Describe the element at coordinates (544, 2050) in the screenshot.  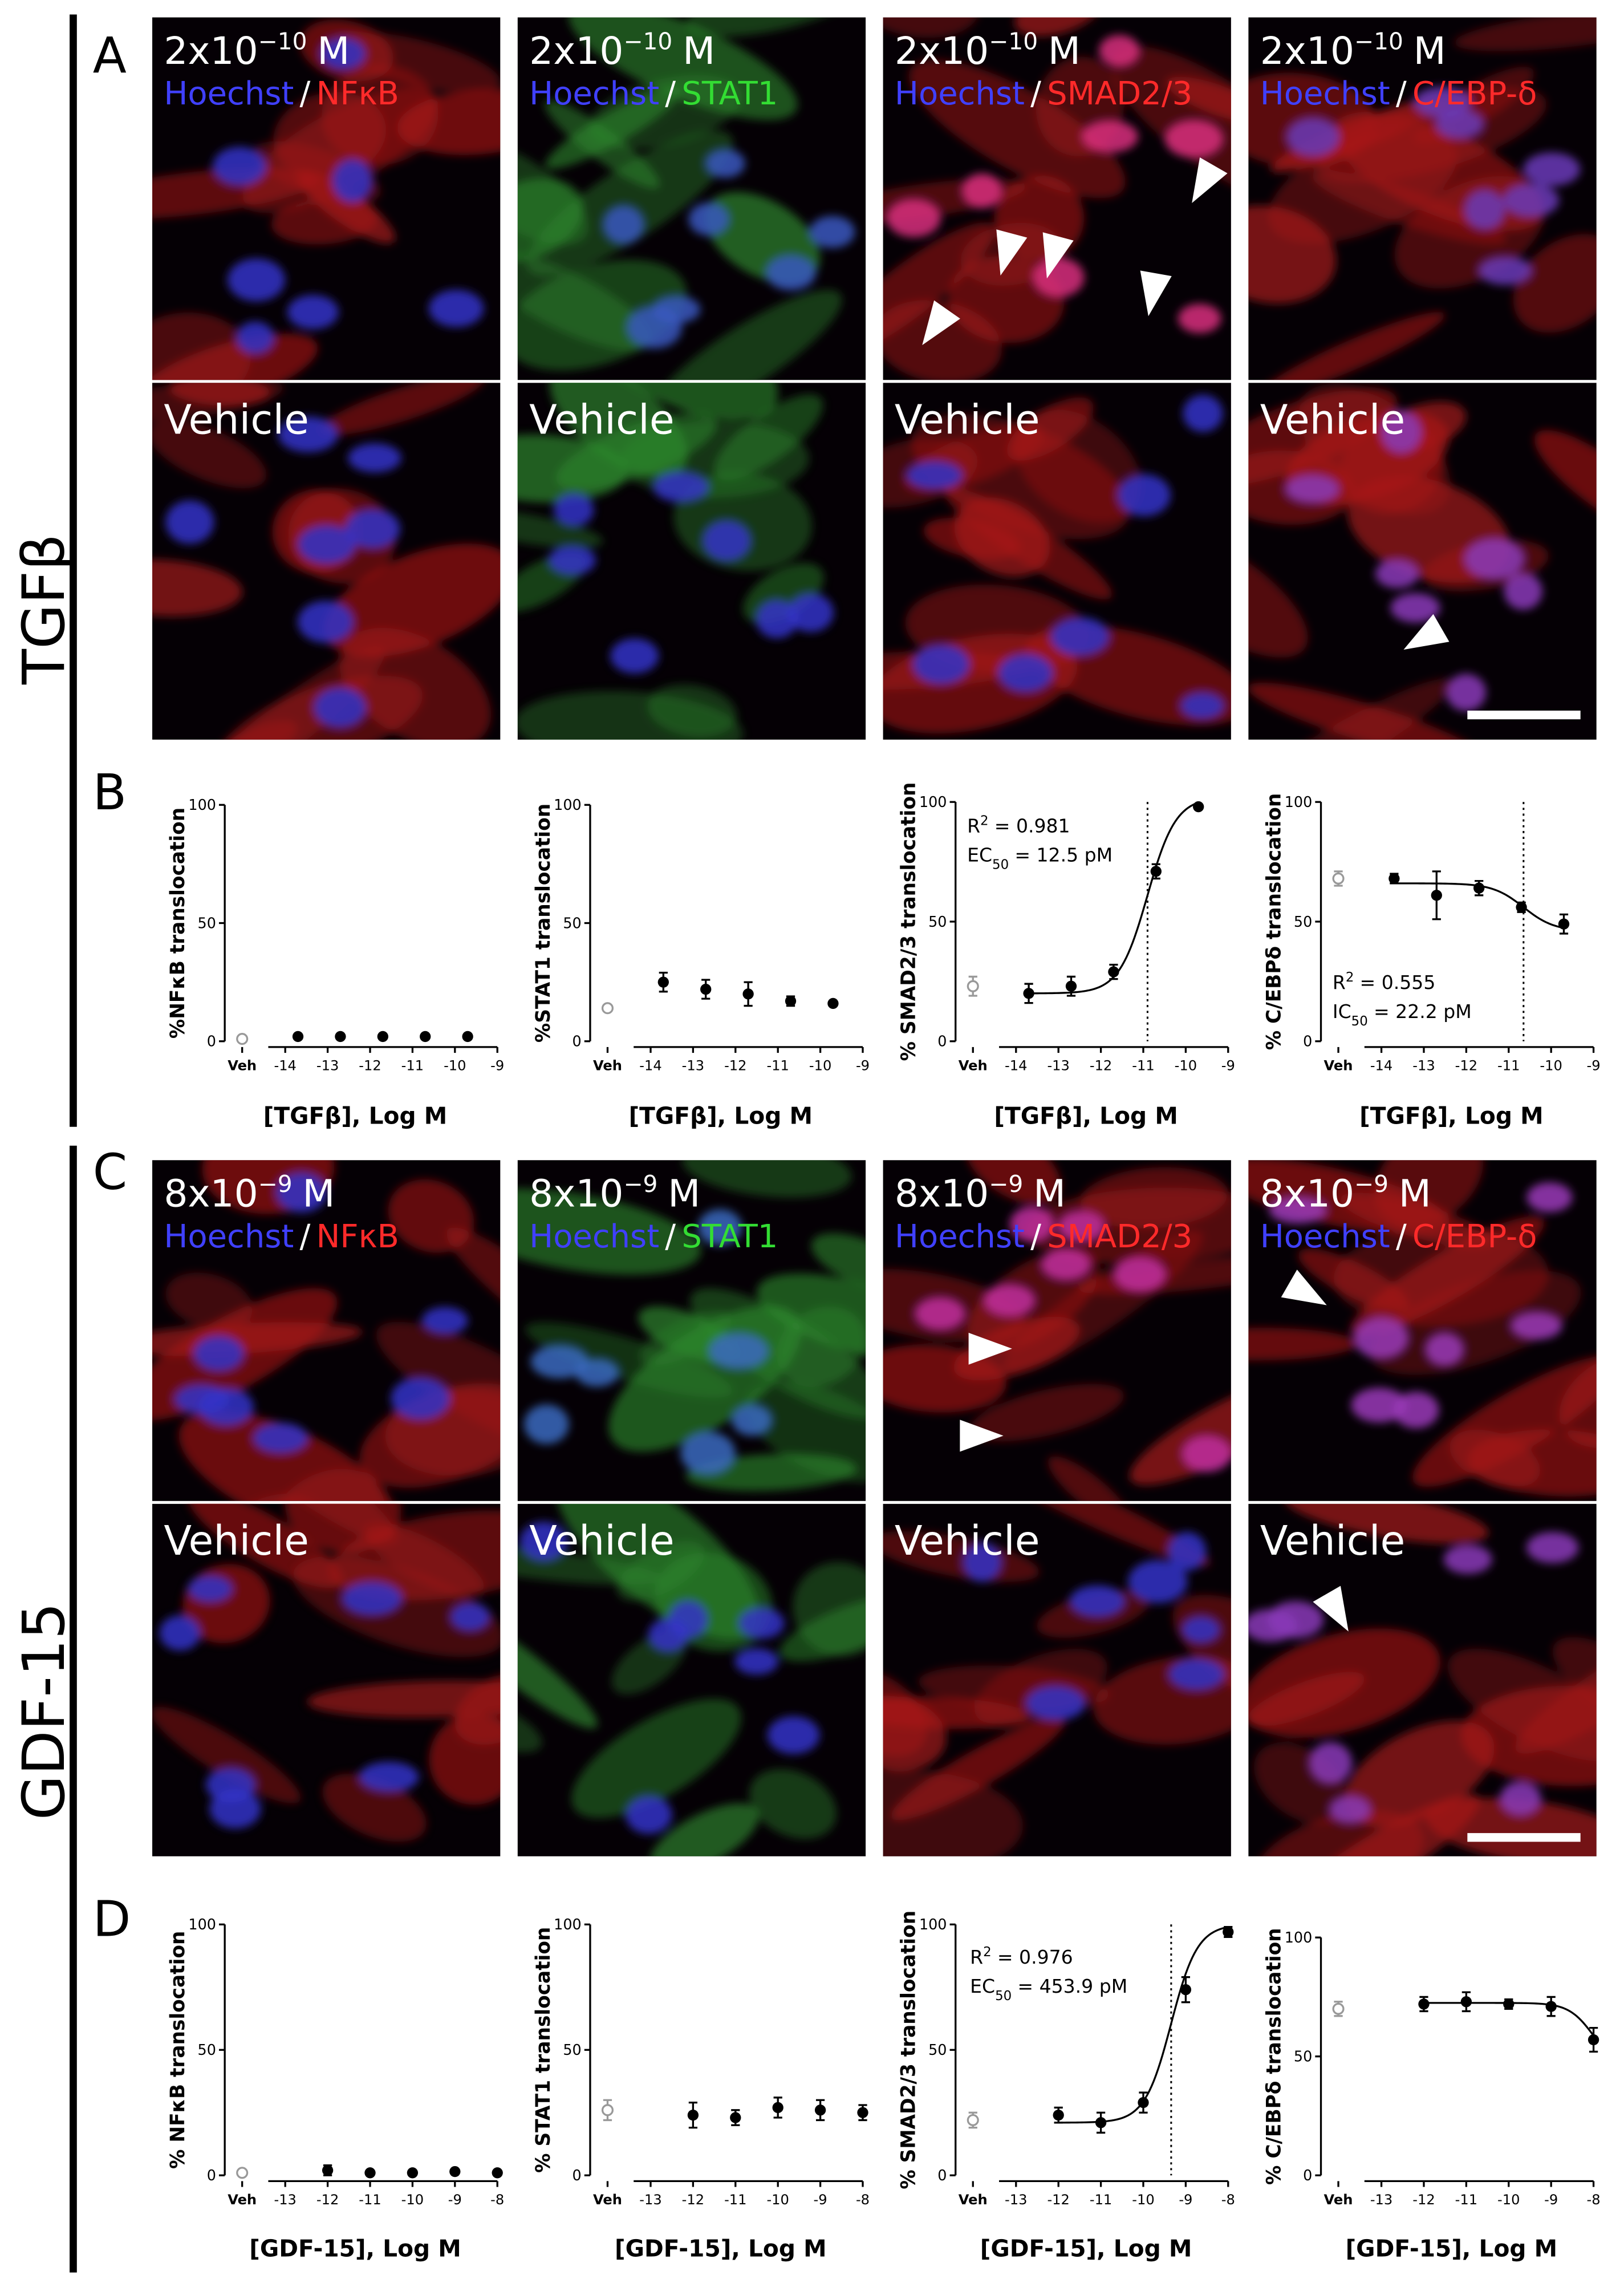
I see `y-axis-label: % STAT1 translocation` at that location.